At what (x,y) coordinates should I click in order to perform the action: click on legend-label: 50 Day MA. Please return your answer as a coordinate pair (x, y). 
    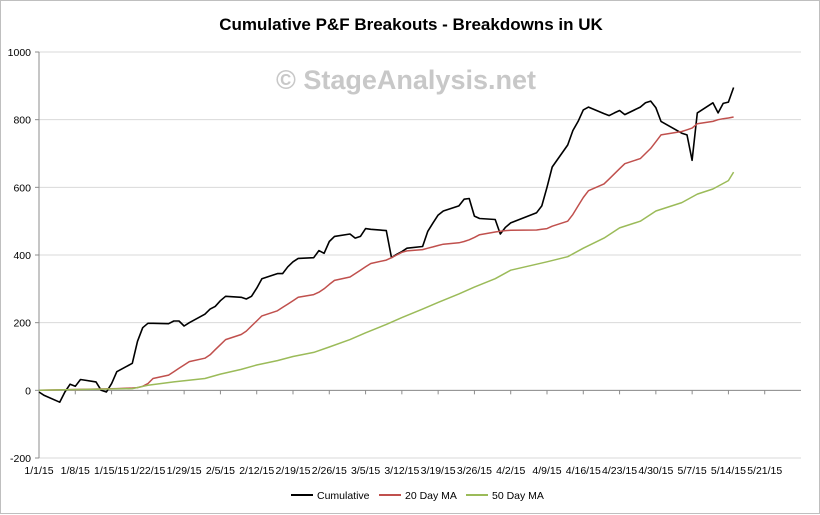
    Looking at the image, I should click on (518, 496).